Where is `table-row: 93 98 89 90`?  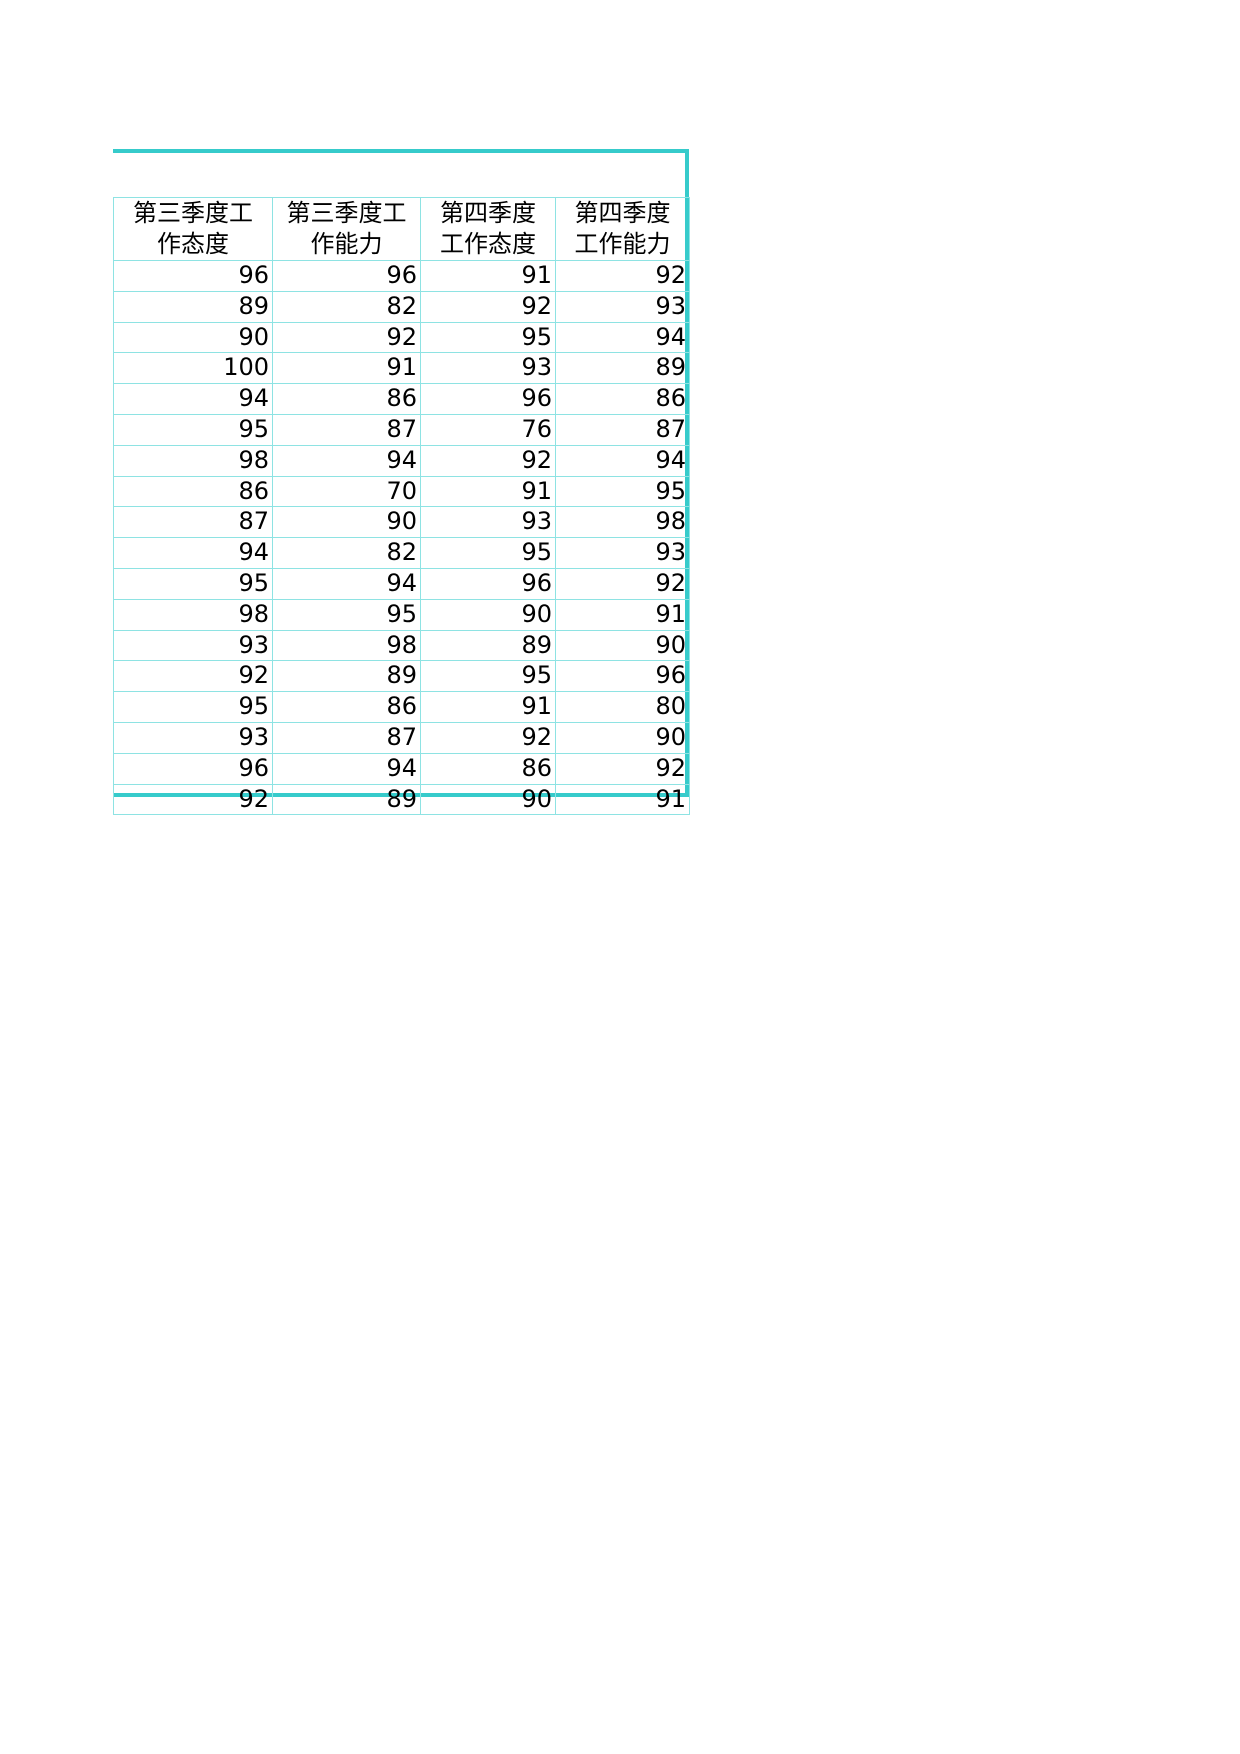
table-row: 93 98 89 90 is located at coordinates (401, 645).